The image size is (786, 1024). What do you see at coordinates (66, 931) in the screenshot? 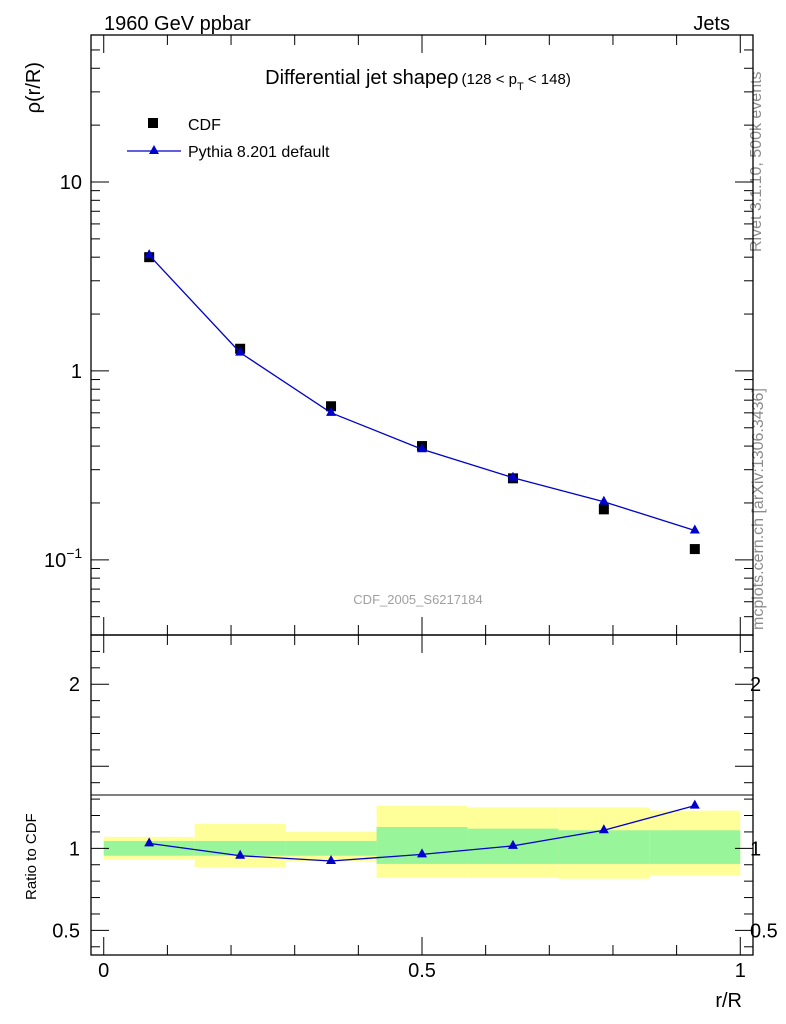
I see `ratio-y-tick-label: 0.5` at bounding box center [66, 931].